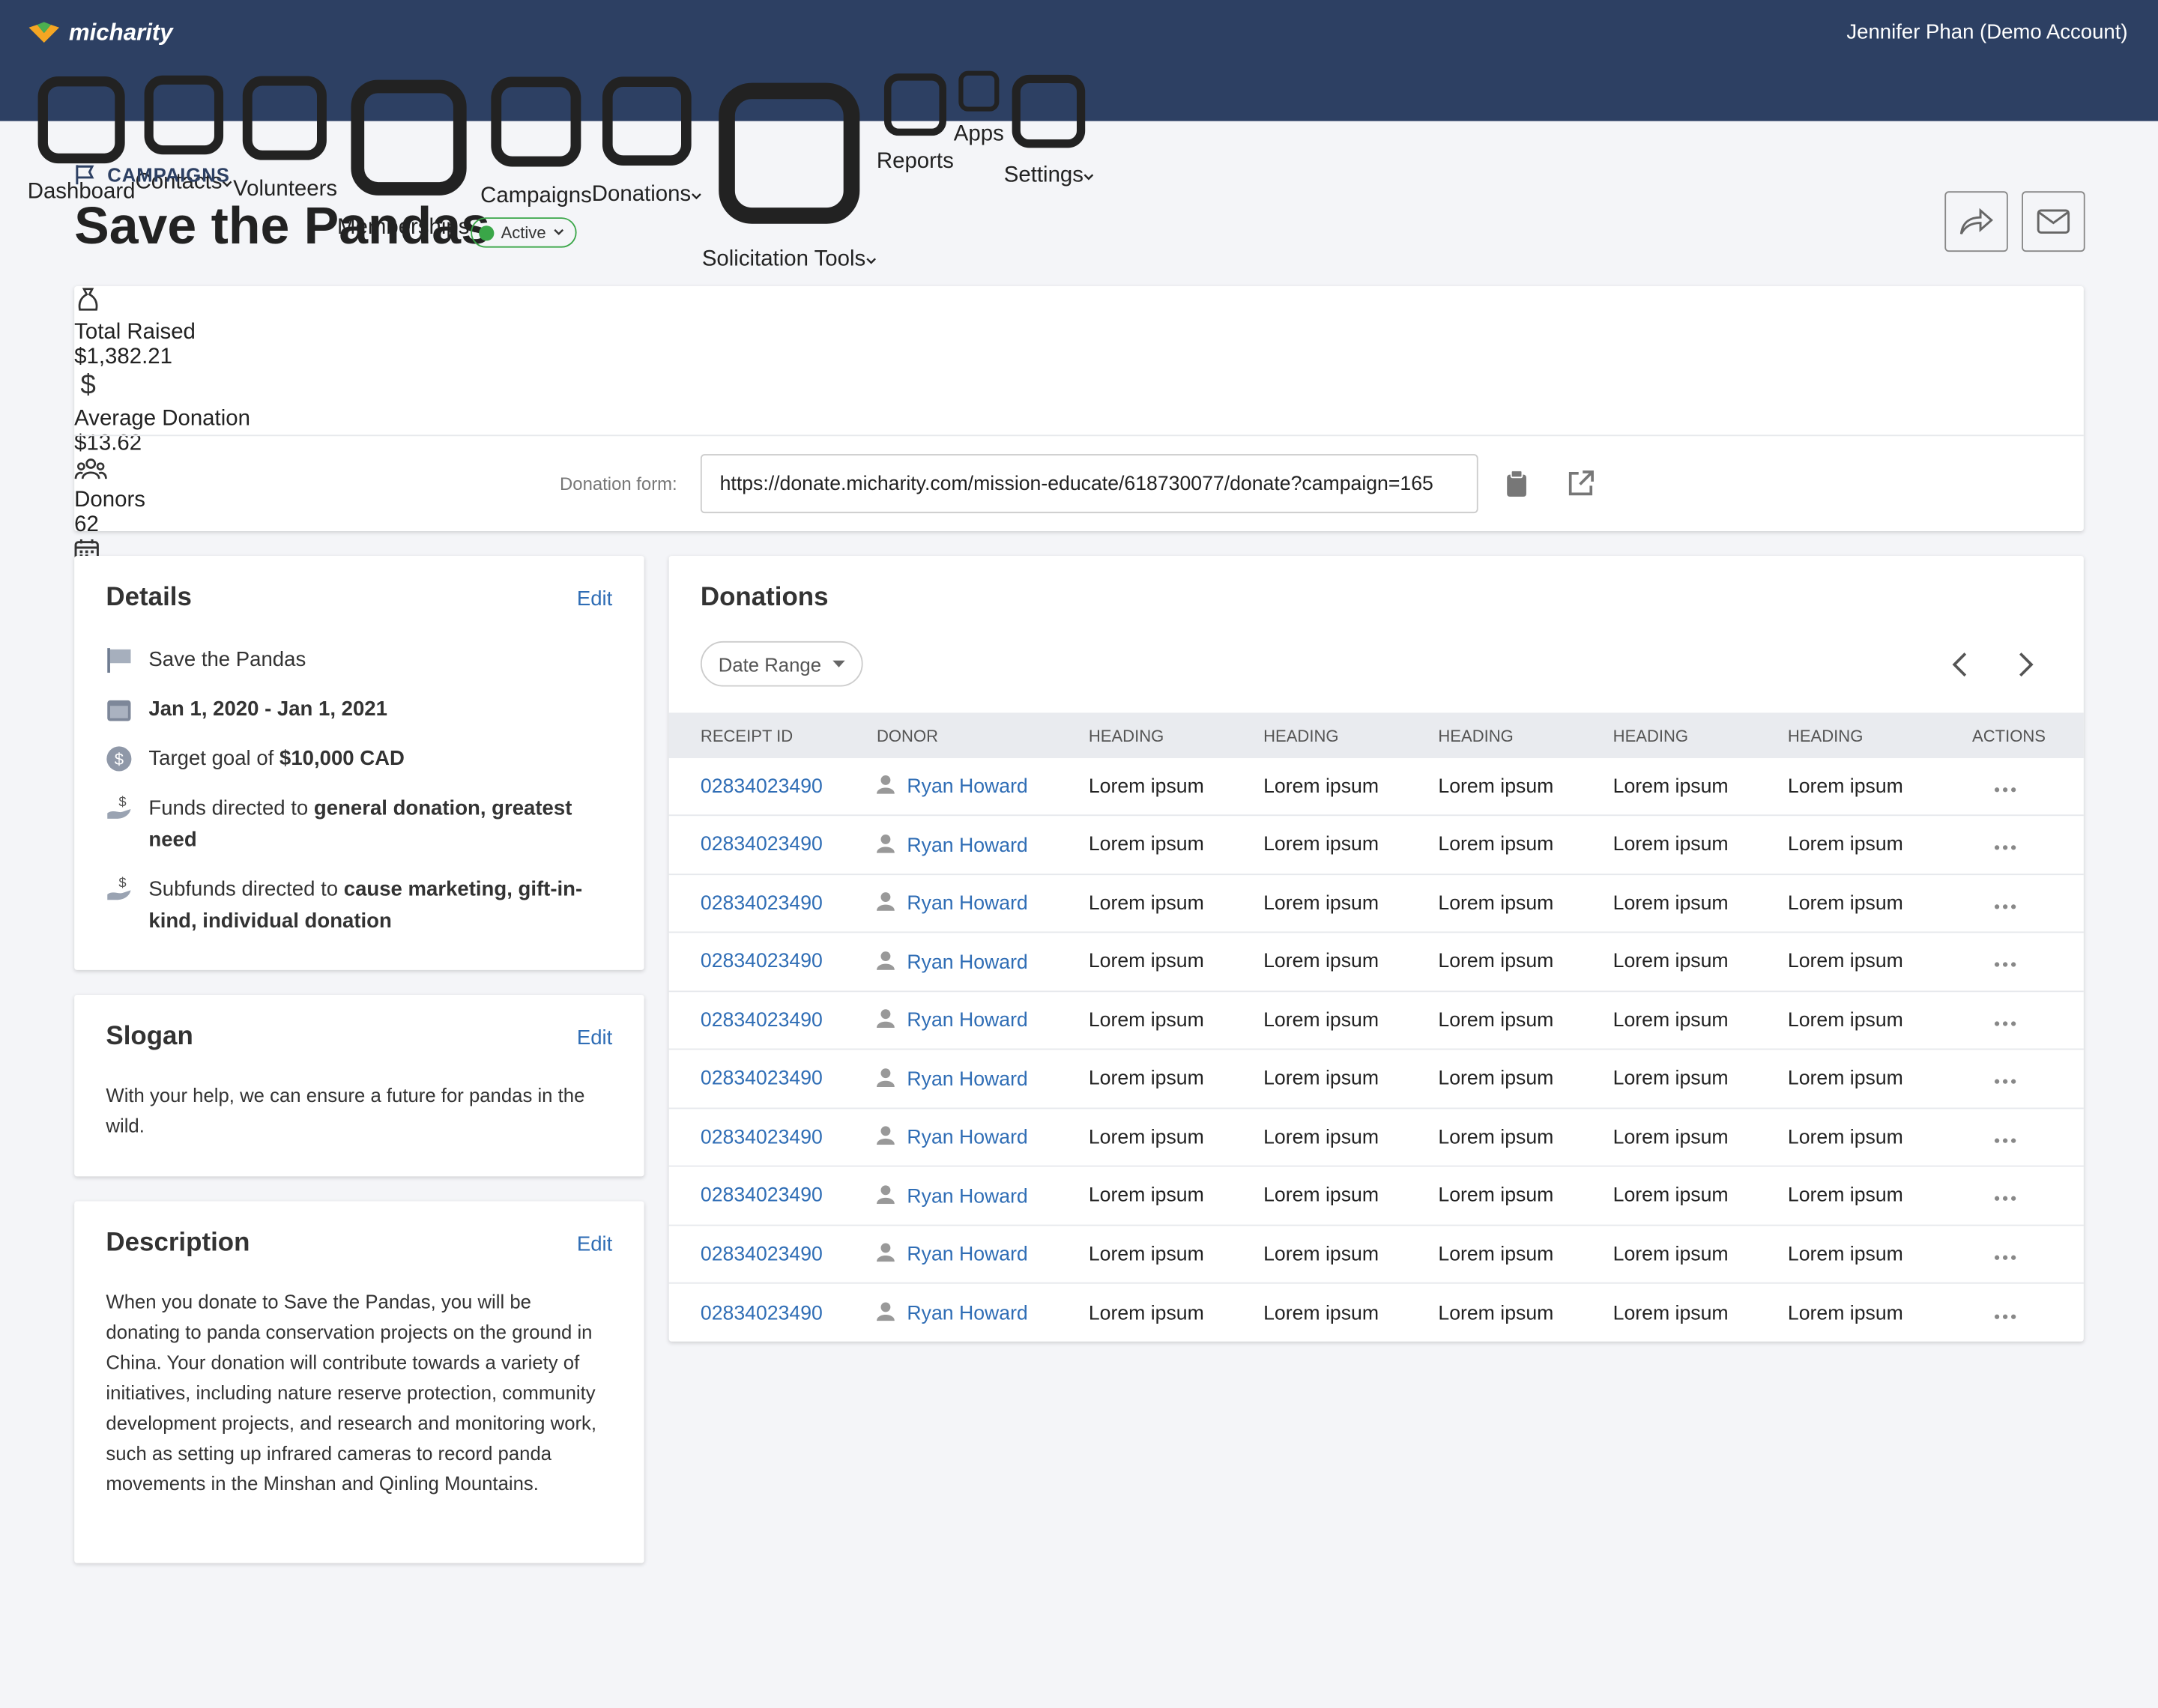 The height and width of the screenshot is (1708, 2158). I want to click on open-link-button, so click(1581, 483).